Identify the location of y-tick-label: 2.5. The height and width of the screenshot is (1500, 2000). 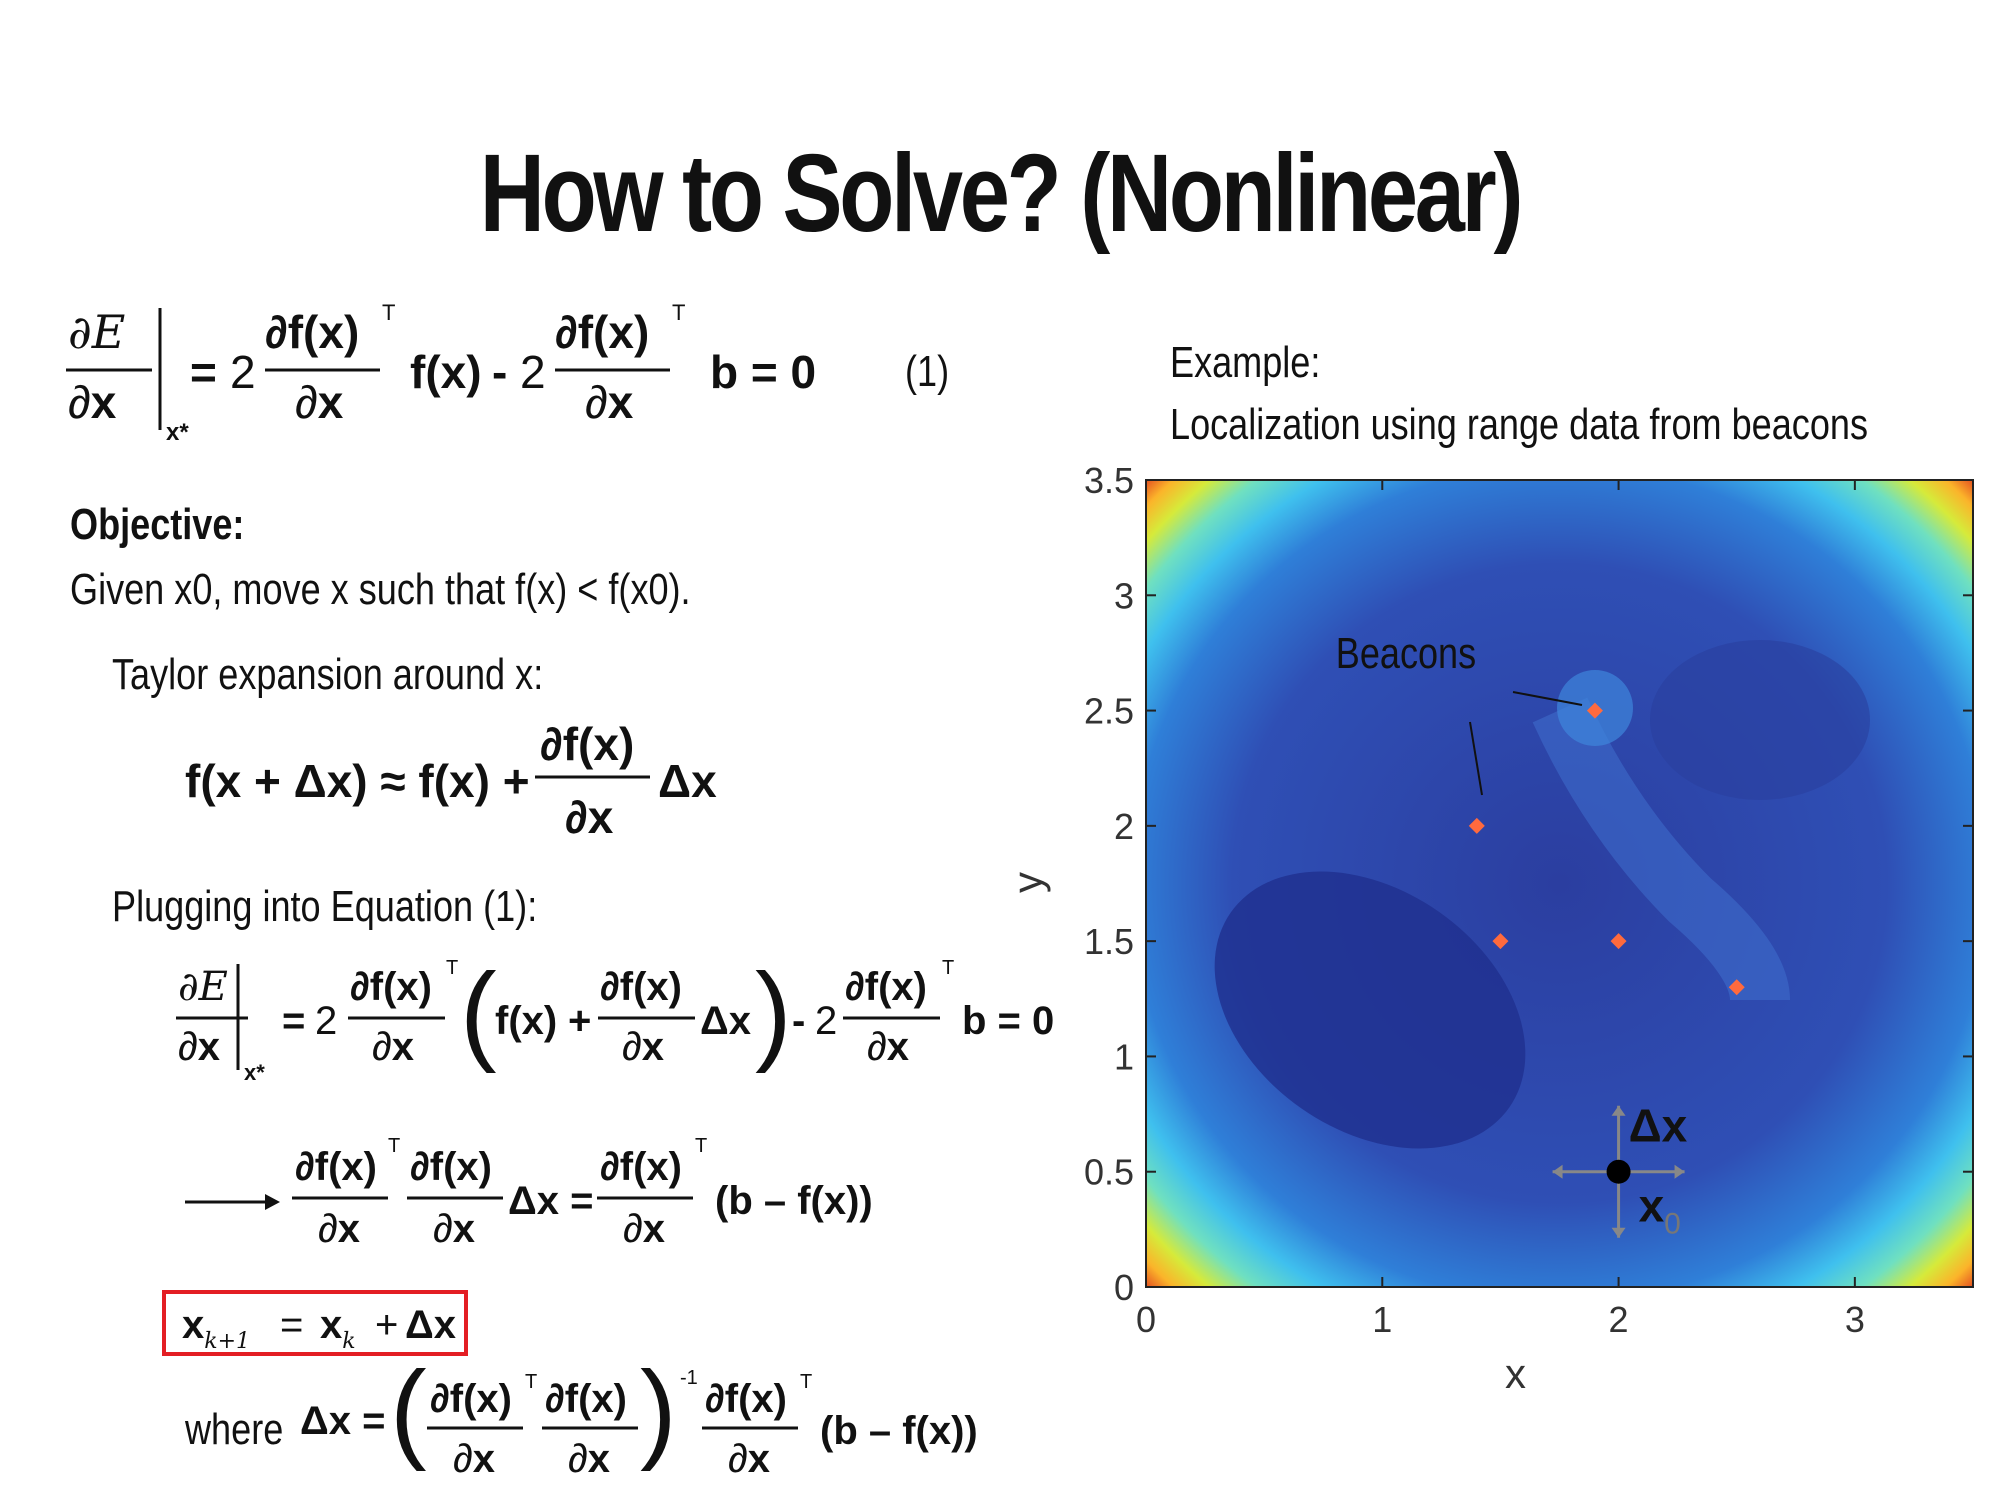
(1109, 711).